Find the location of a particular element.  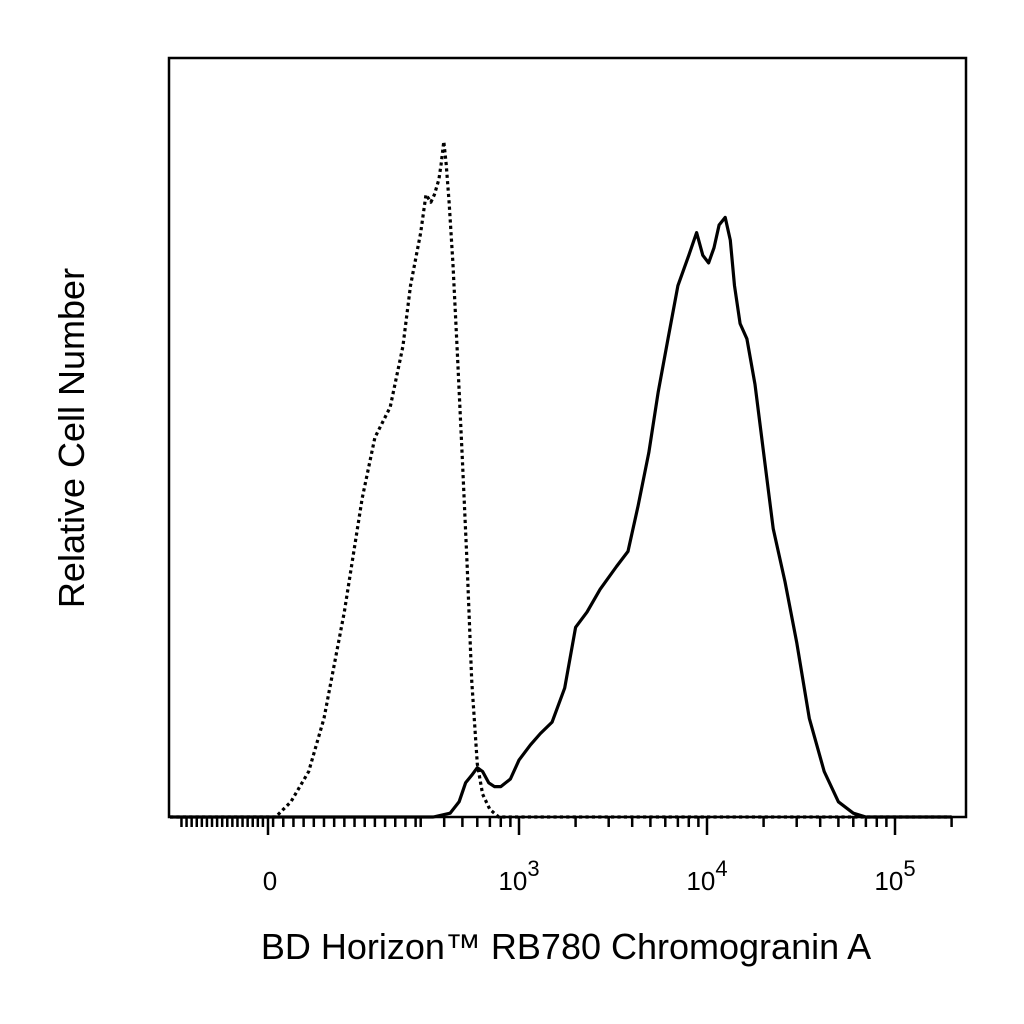

x-tick-label: 10⁵ is located at coordinates (894, 876).